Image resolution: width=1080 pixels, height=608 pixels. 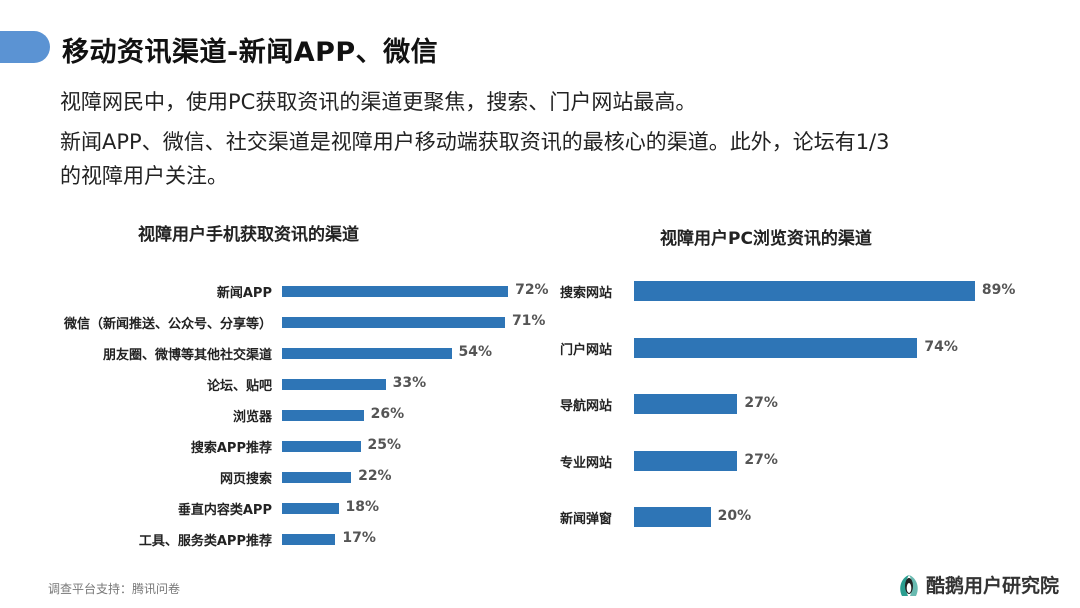 What do you see at coordinates (586, 463) in the screenshot?
I see `category-label: 专业网站` at bounding box center [586, 463].